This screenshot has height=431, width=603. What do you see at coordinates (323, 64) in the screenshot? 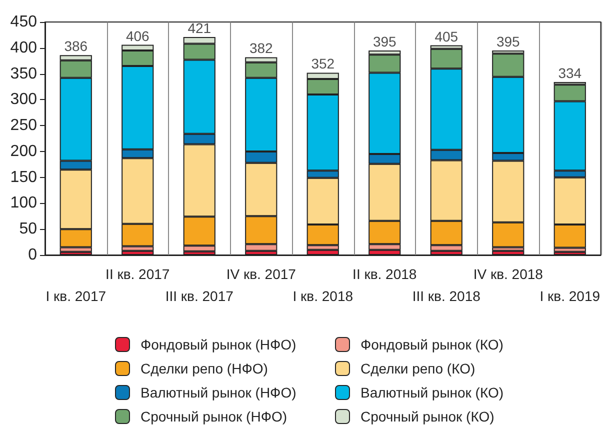
I see `total-label: 352` at bounding box center [323, 64].